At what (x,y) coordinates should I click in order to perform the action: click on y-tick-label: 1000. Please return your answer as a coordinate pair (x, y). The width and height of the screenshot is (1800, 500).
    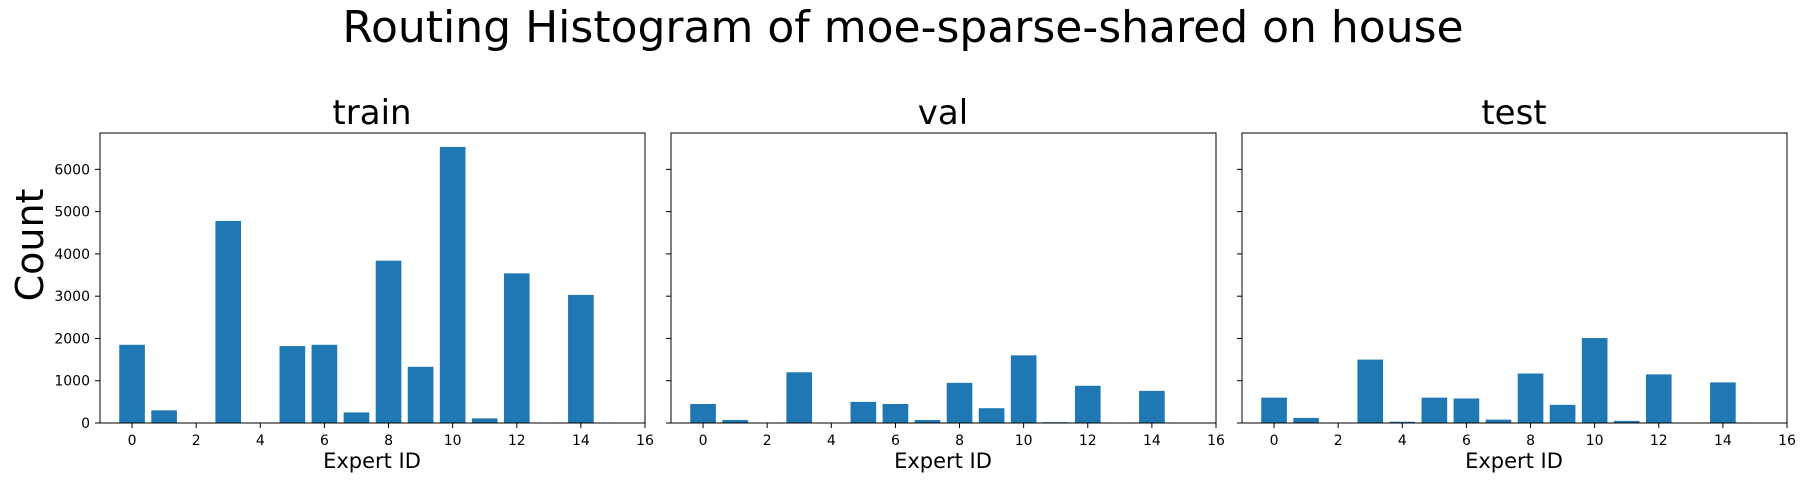
    Looking at the image, I should click on (72, 382).